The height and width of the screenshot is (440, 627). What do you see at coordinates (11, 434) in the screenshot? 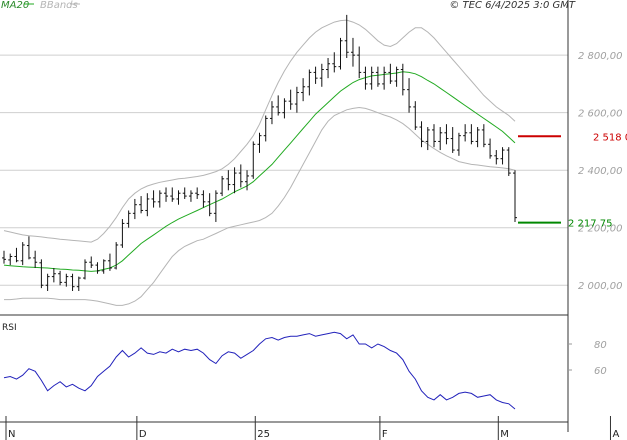
I see `x-tick-label: N` at bounding box center [11, 434].